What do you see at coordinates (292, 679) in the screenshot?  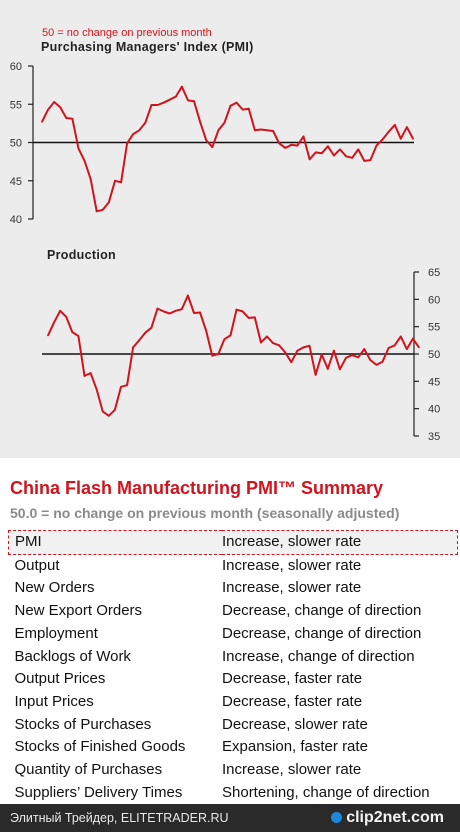 I see `indicator-status: Decrease, faster rate` at bounding box center [292, 679].